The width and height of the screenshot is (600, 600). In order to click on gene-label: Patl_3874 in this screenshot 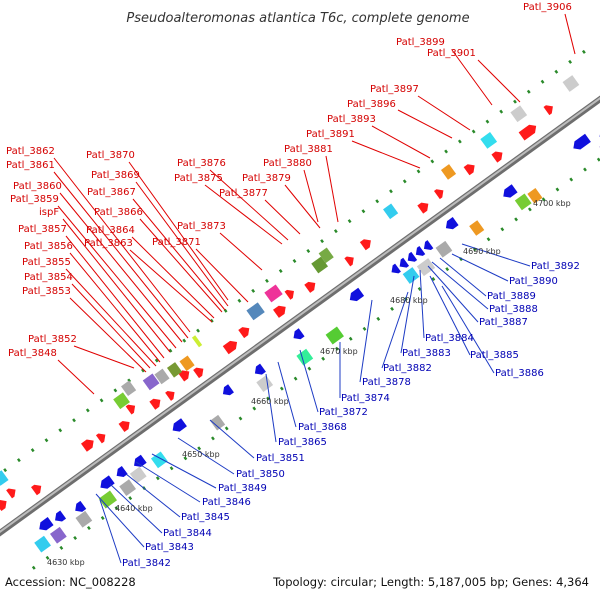, I will do `click(365, 398)`.